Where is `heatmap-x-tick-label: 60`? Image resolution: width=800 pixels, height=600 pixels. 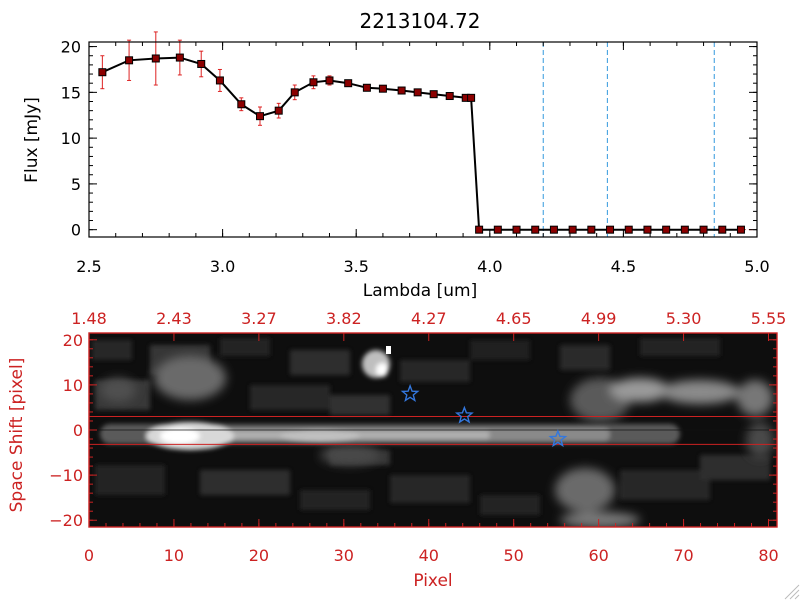
heatmap-x-tick-label: 60 is located at coordinates (598, 555).